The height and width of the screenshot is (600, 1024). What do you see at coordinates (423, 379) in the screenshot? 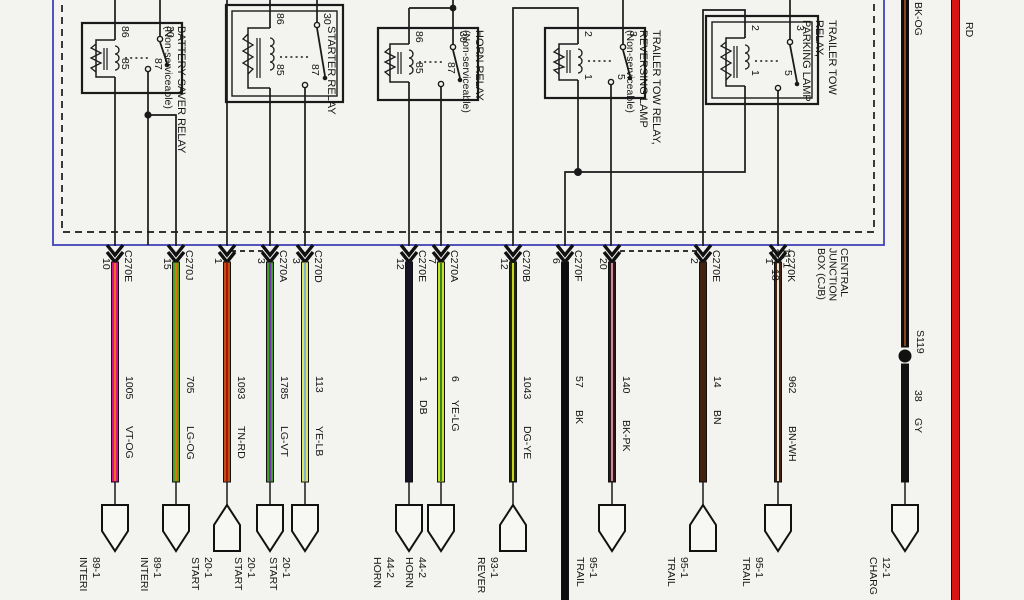
I see `circuit-number: 1` at bounding box center [423, 379].